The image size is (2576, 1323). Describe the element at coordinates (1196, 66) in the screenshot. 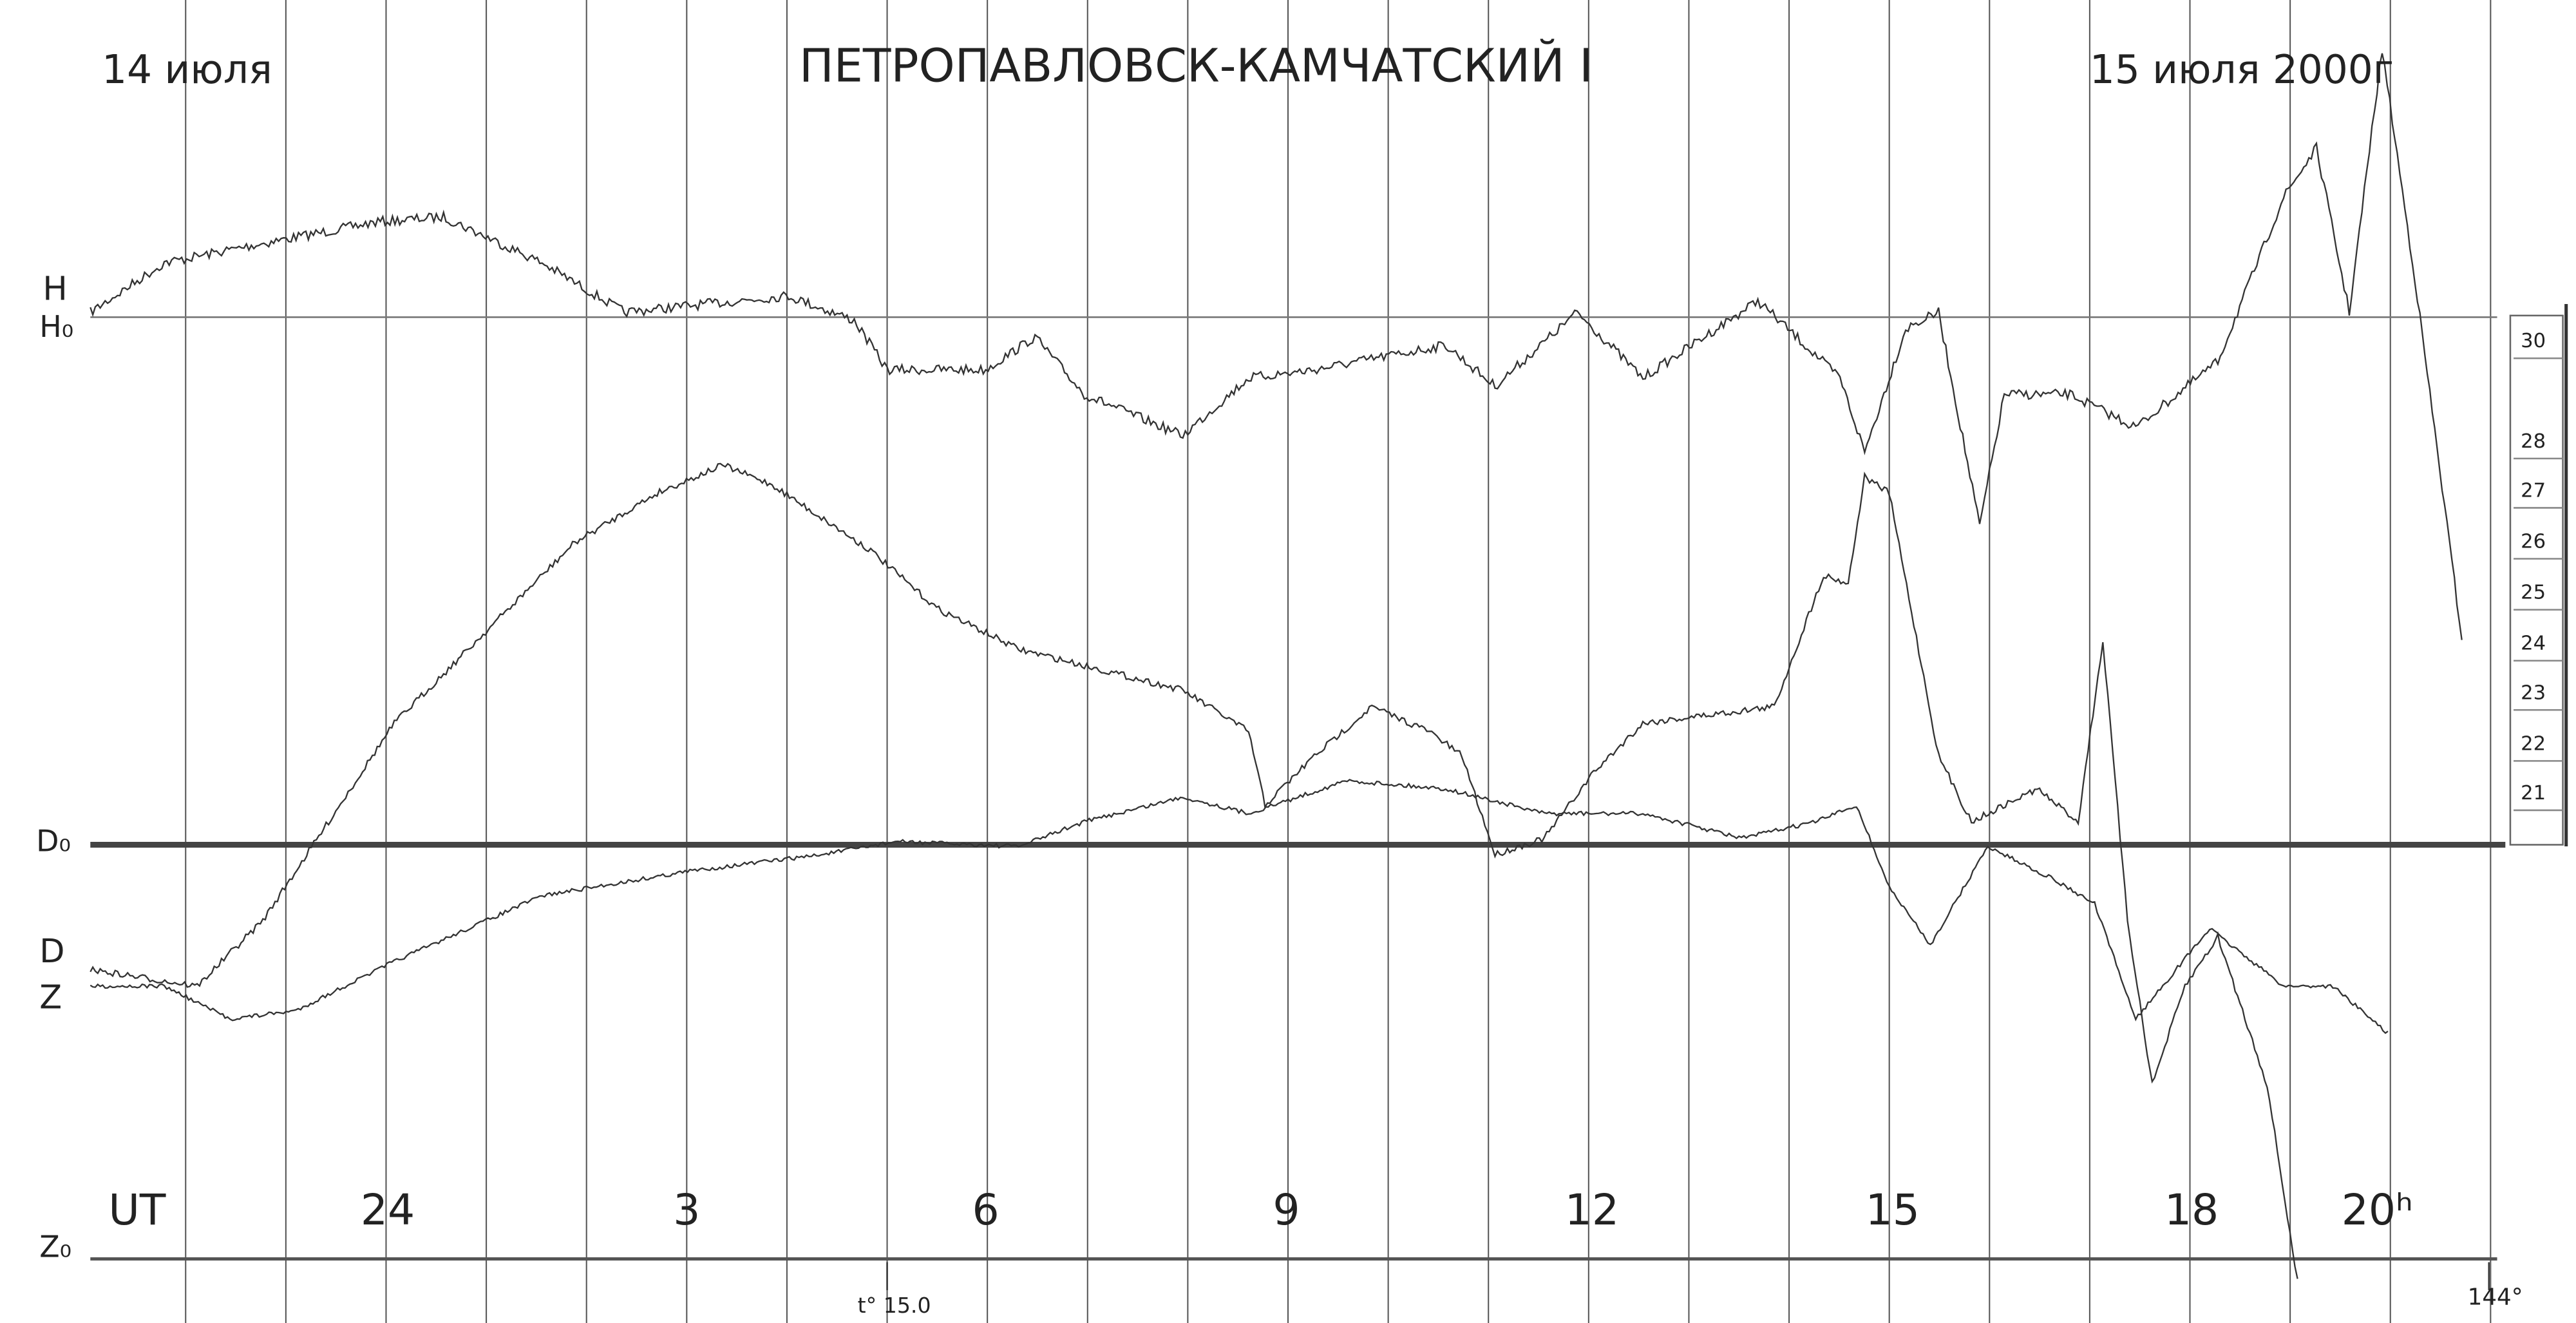

I see `station-title: ПЕТРОПАВЛОВСК-КАМЧАТСКИЙ I` at that location.